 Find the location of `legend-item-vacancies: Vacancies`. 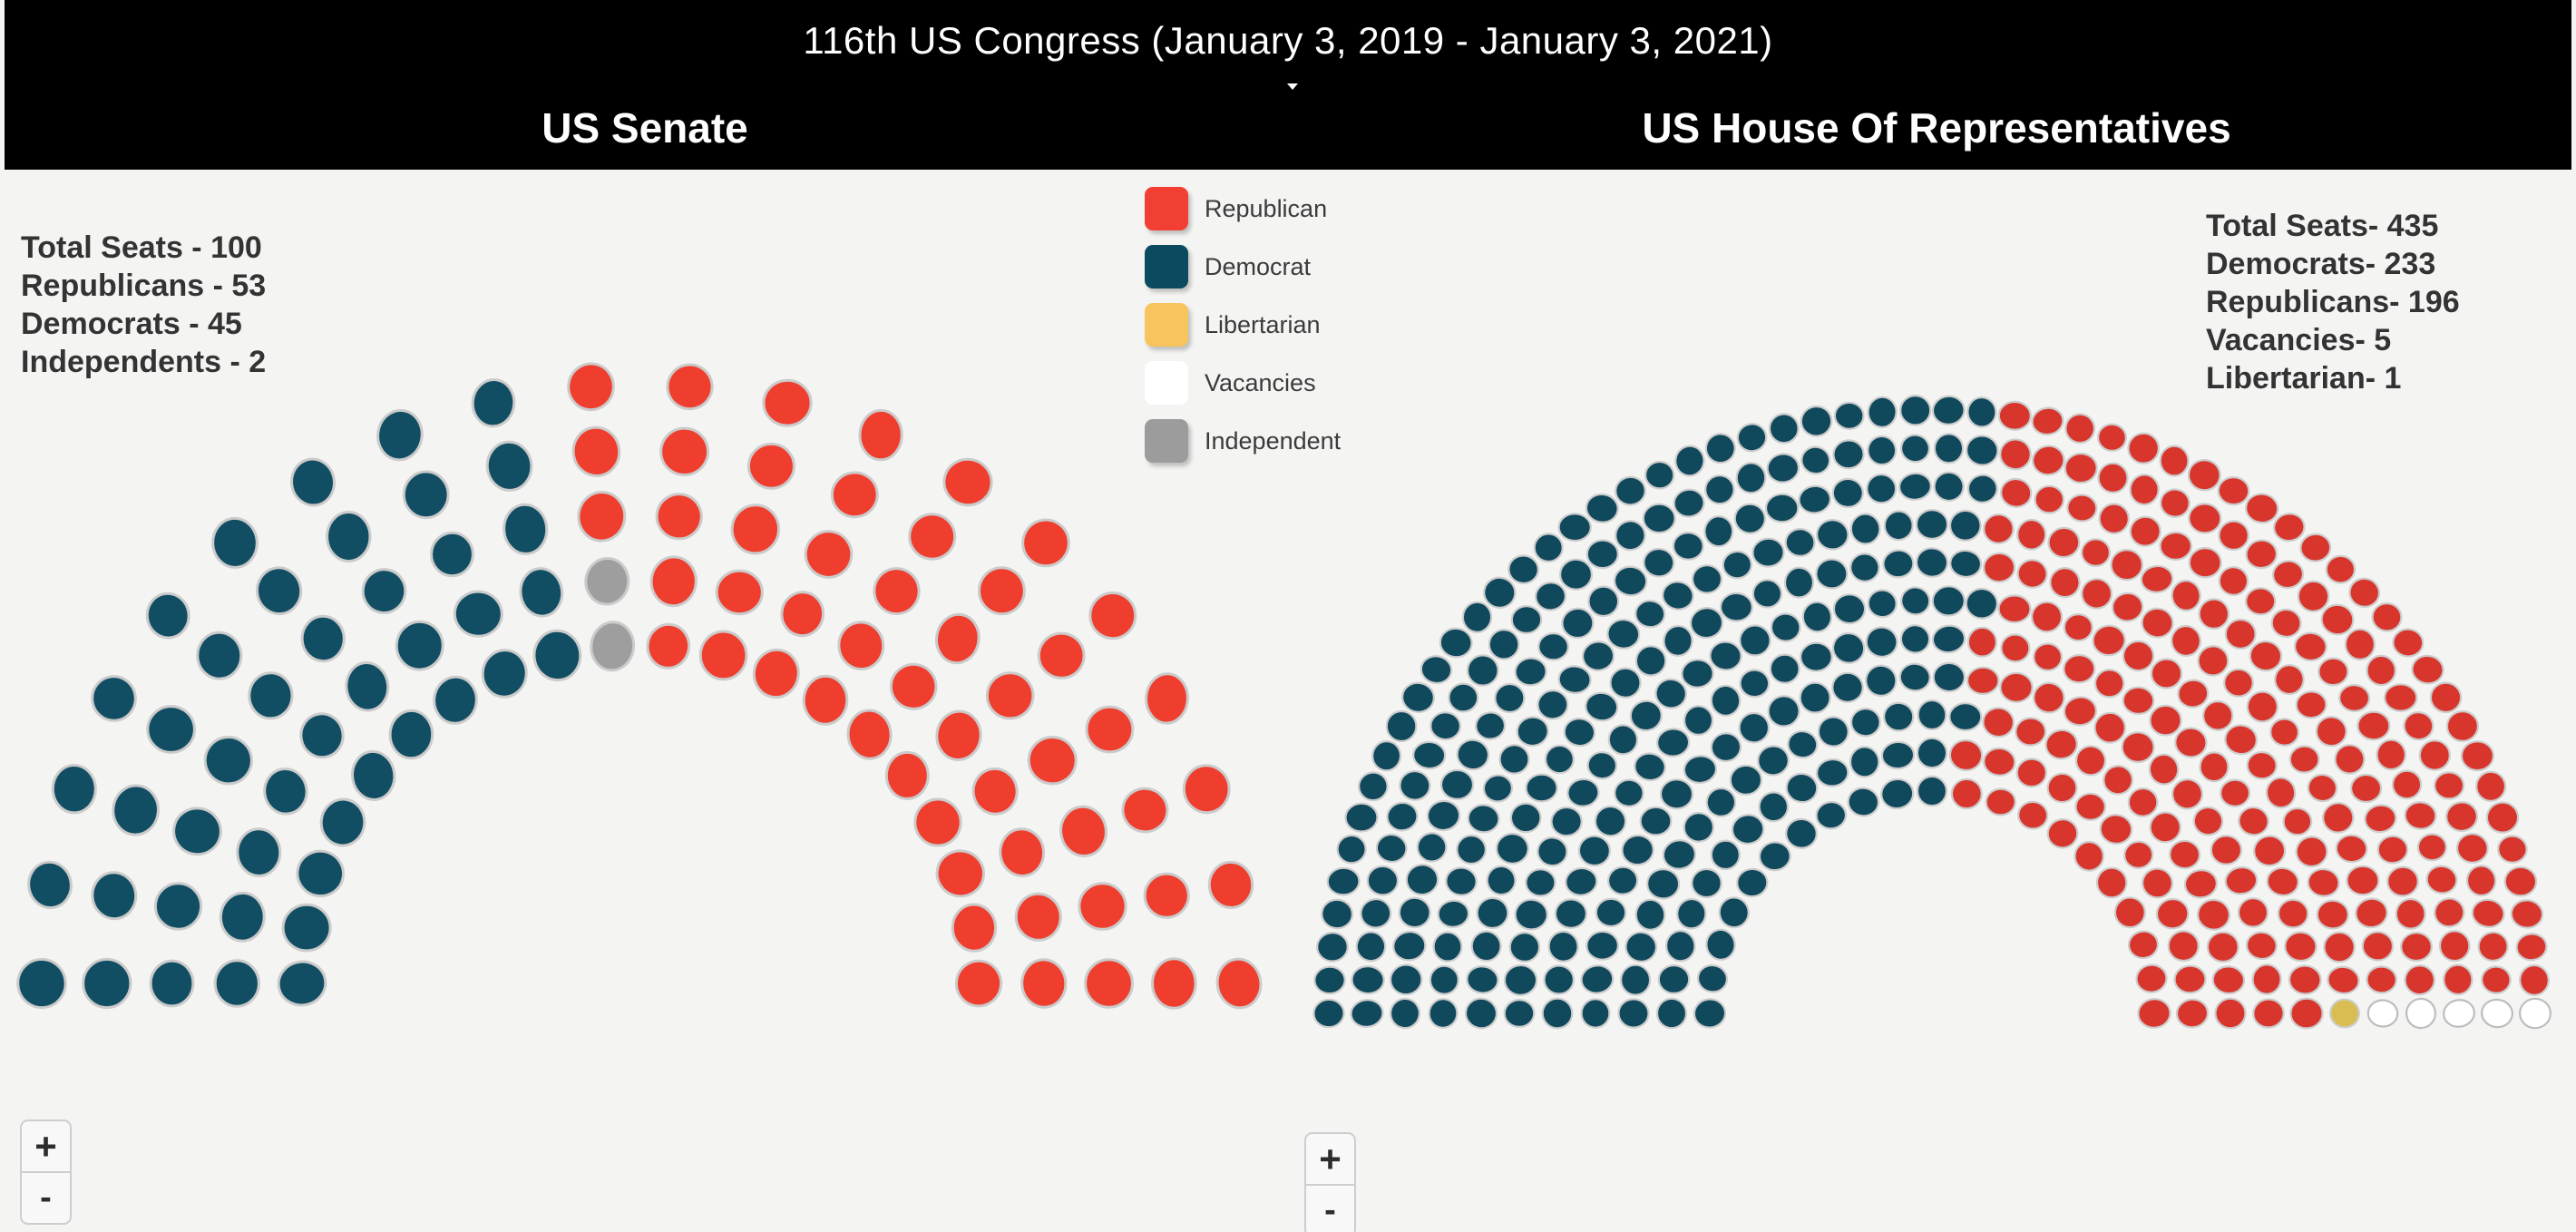

legend-item-vacancies: Vacancies is located at coordinates (1243, 383).